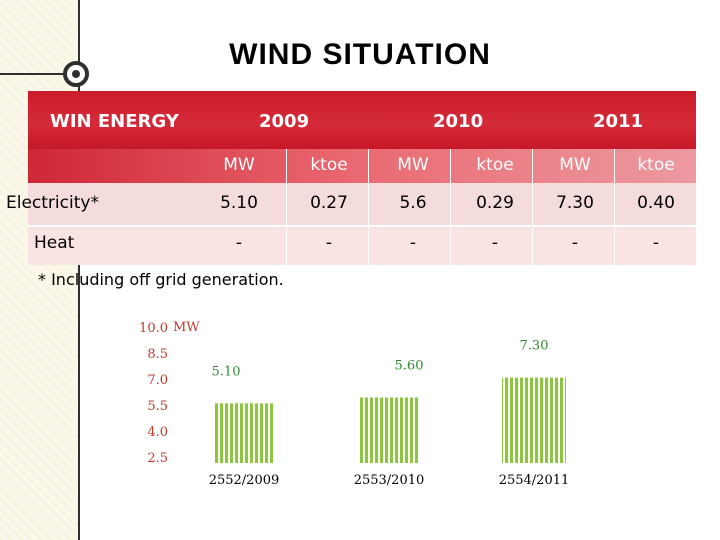 This screenshot has height=540, width=720. I want to click on table-cell: 7.30, so click(575, 203).